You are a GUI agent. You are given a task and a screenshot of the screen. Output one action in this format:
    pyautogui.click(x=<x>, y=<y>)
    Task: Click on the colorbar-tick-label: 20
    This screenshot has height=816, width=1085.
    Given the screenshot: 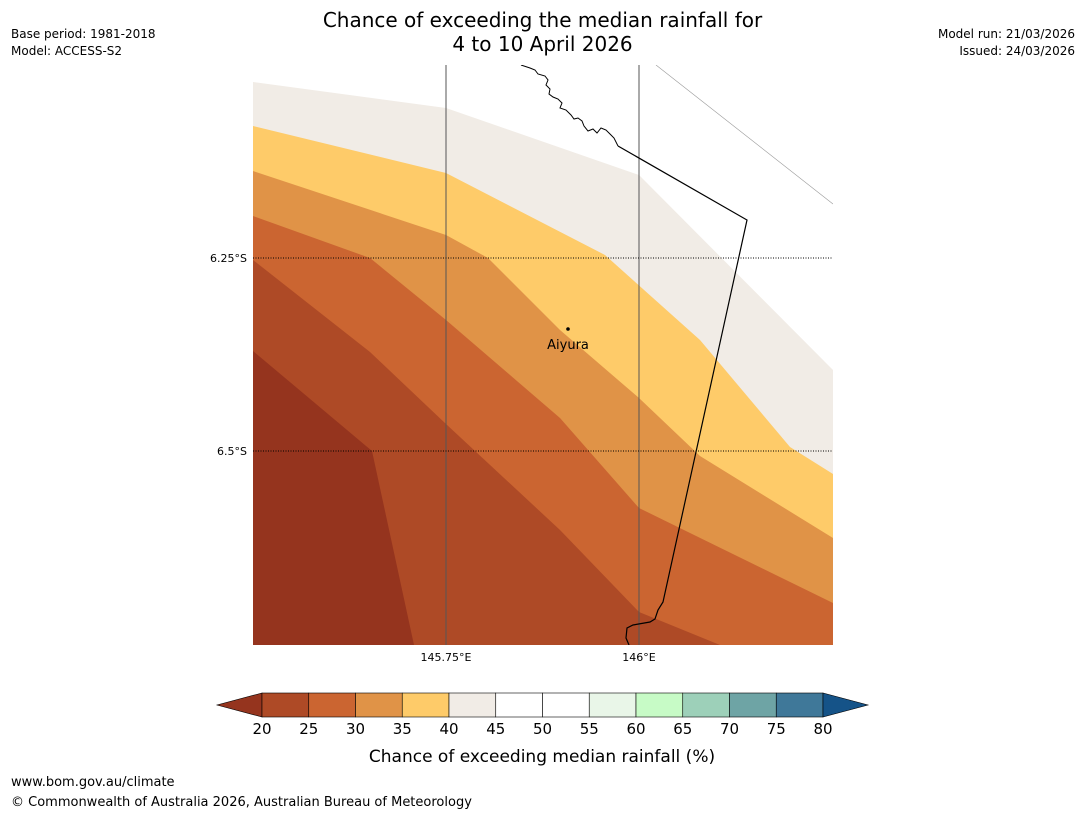 What is the action you would take?
    pyautogui.click(x=261, y=729)
    